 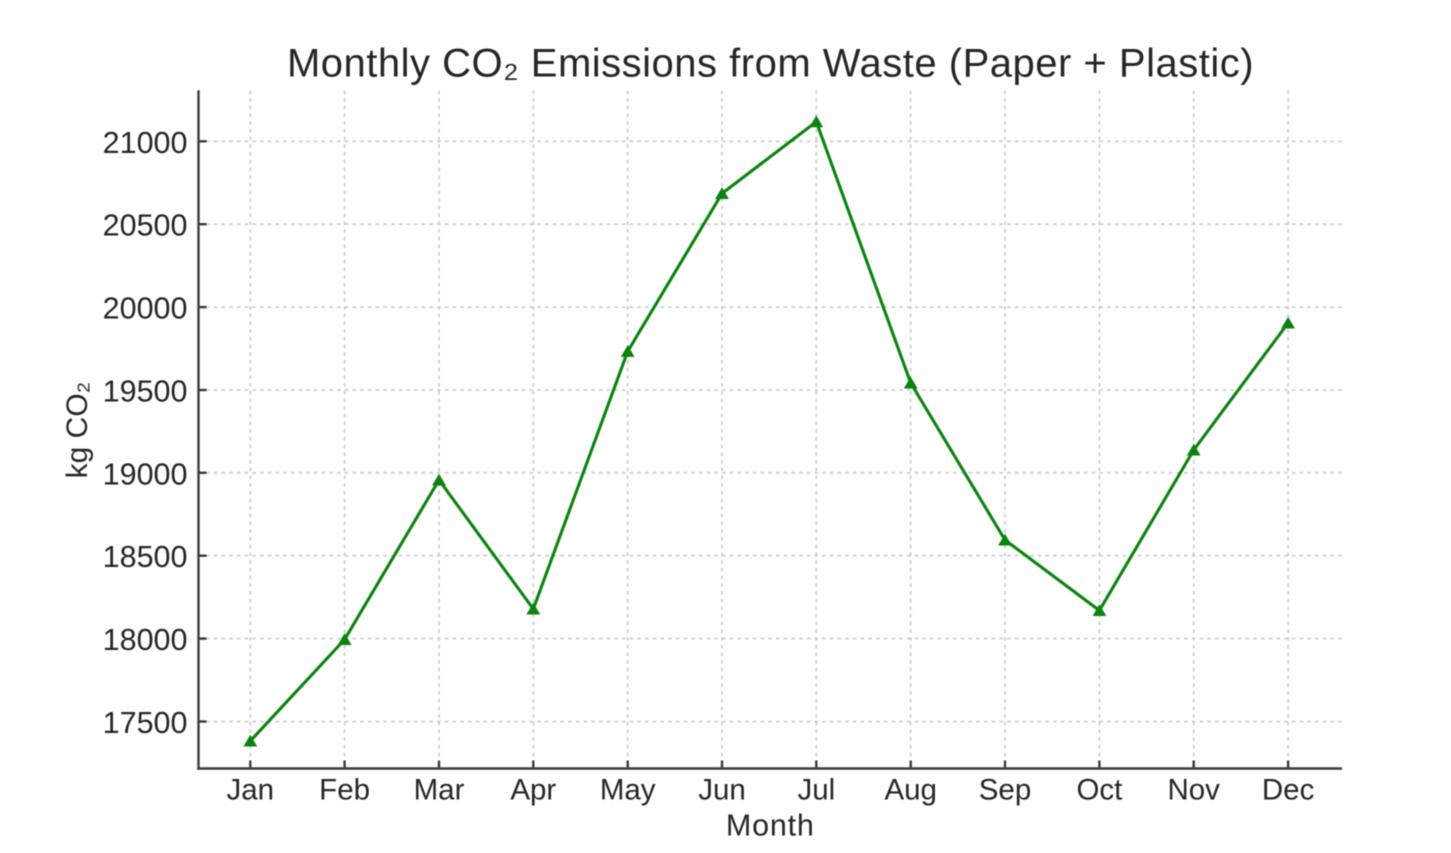 I want to click on svg-text: 20000, so click(x=145, y=309).